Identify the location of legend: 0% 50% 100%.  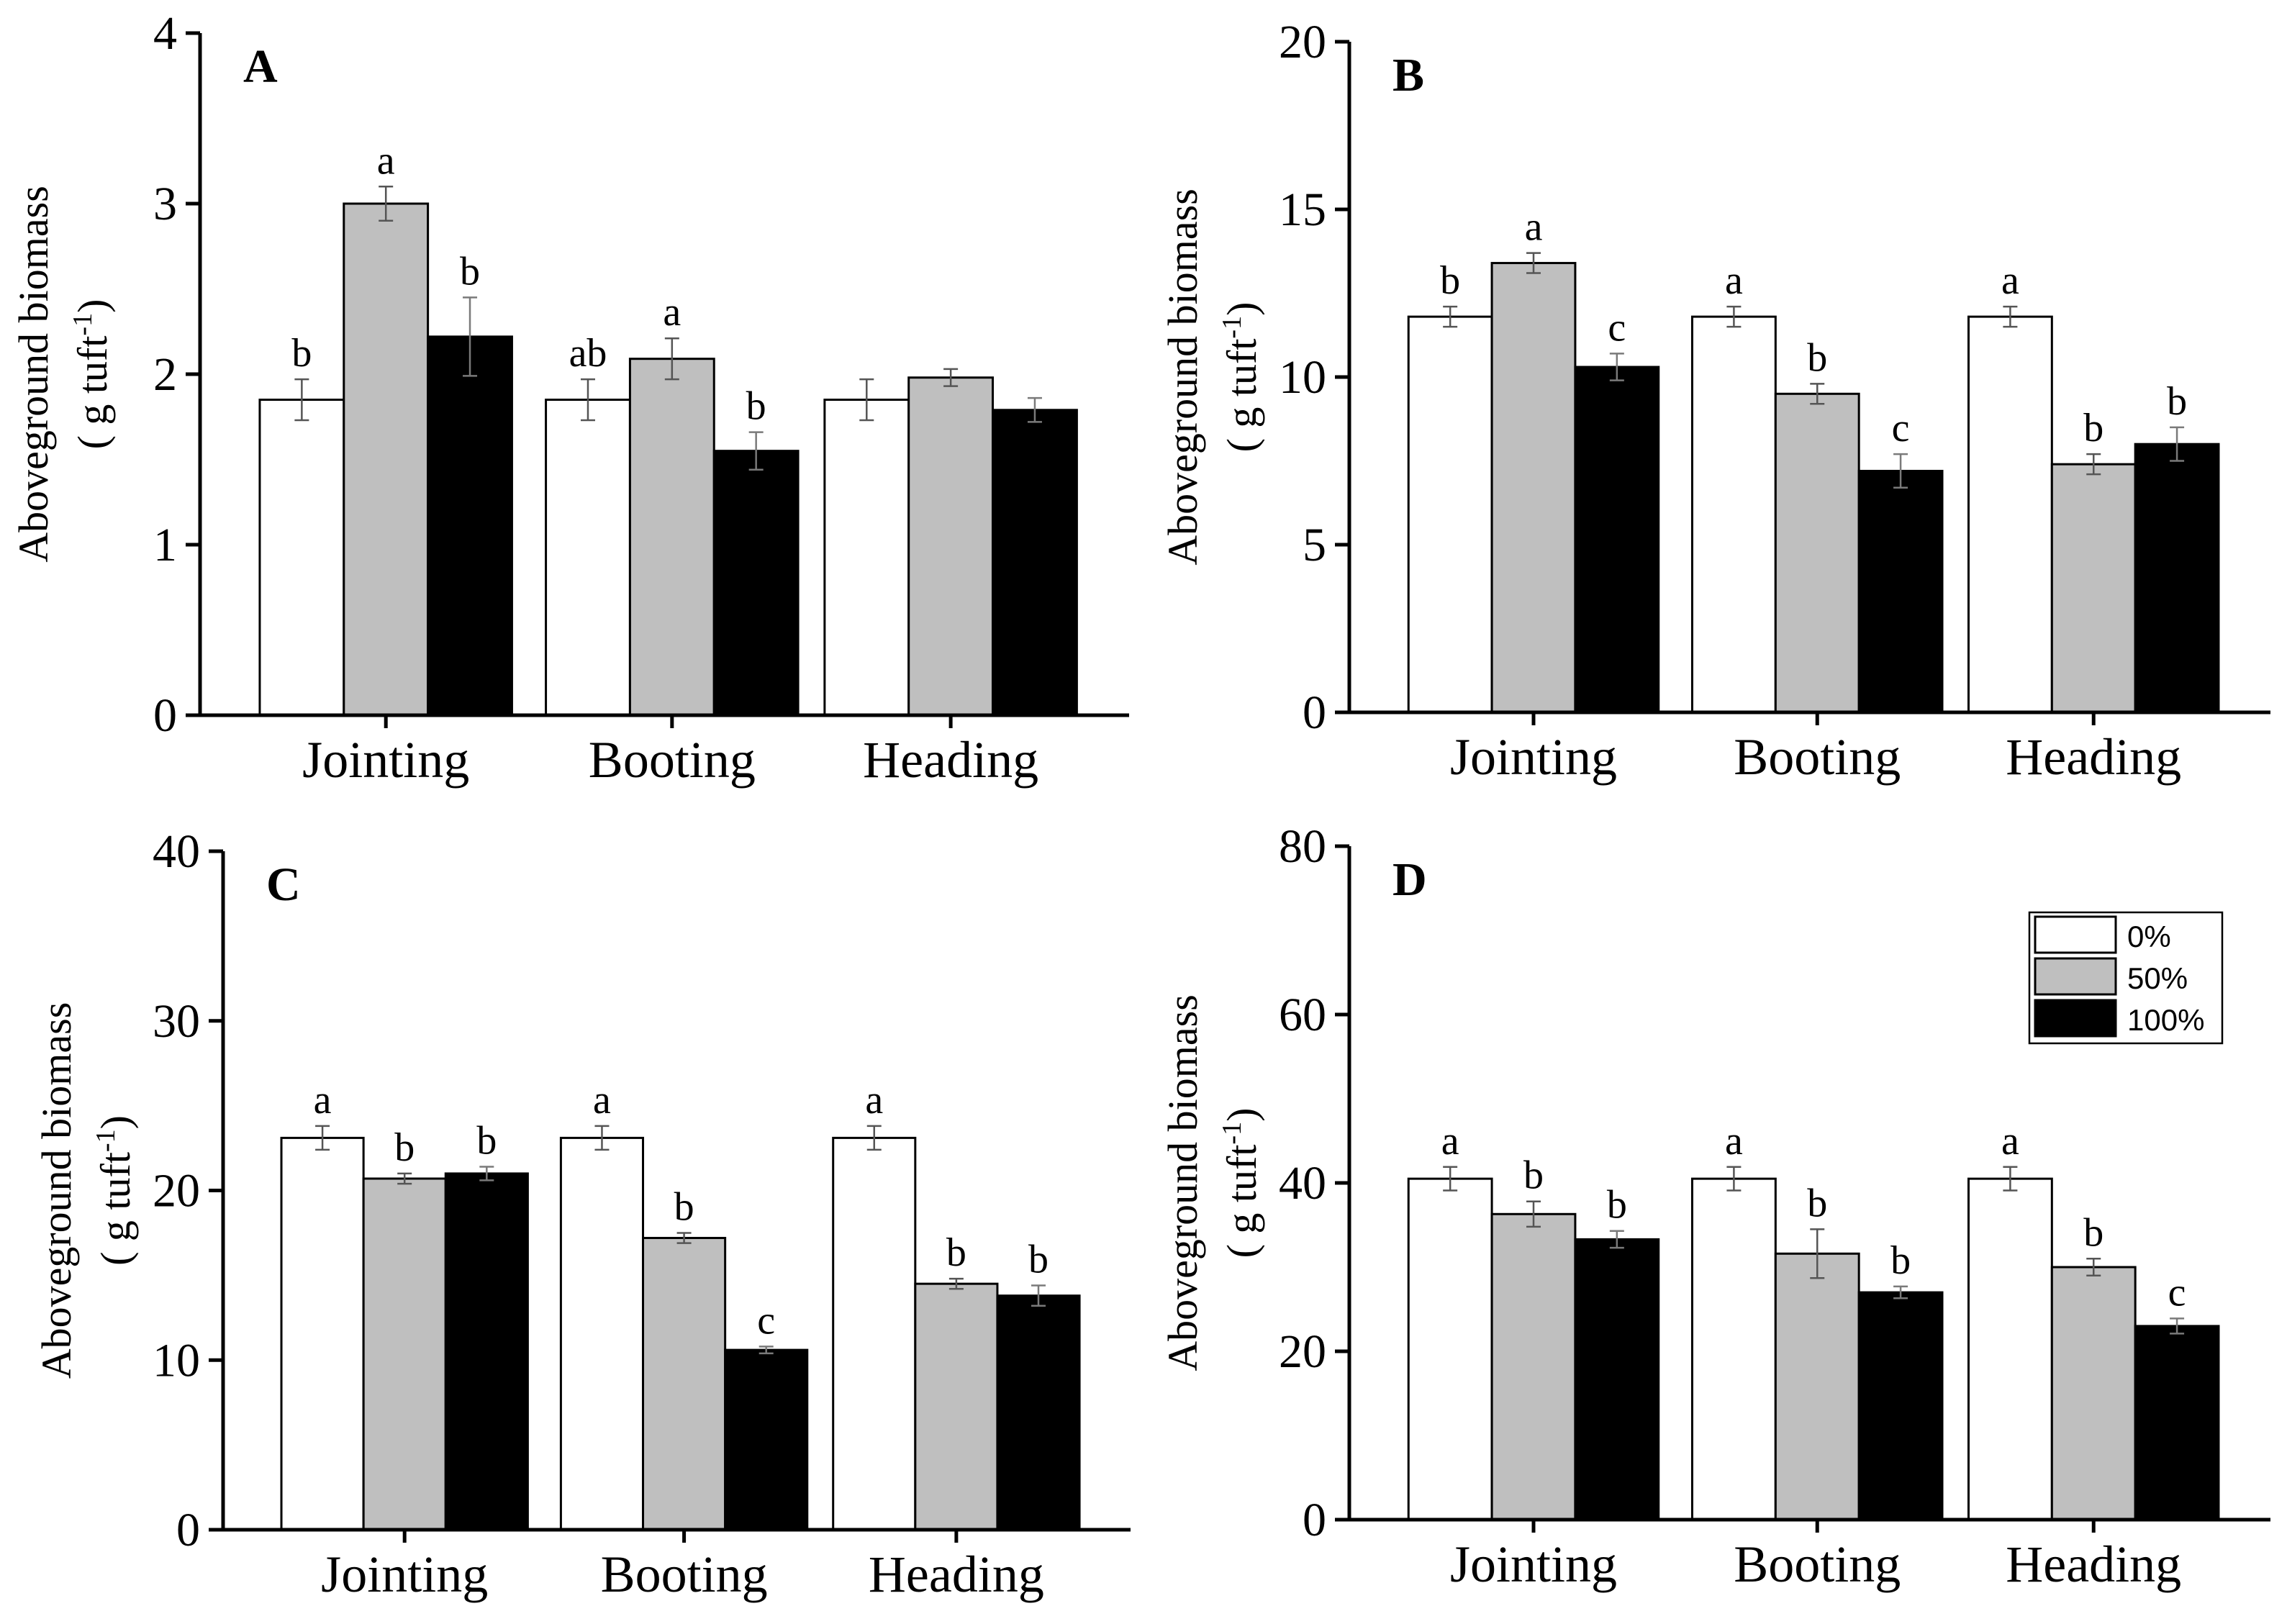
(2126, 978).